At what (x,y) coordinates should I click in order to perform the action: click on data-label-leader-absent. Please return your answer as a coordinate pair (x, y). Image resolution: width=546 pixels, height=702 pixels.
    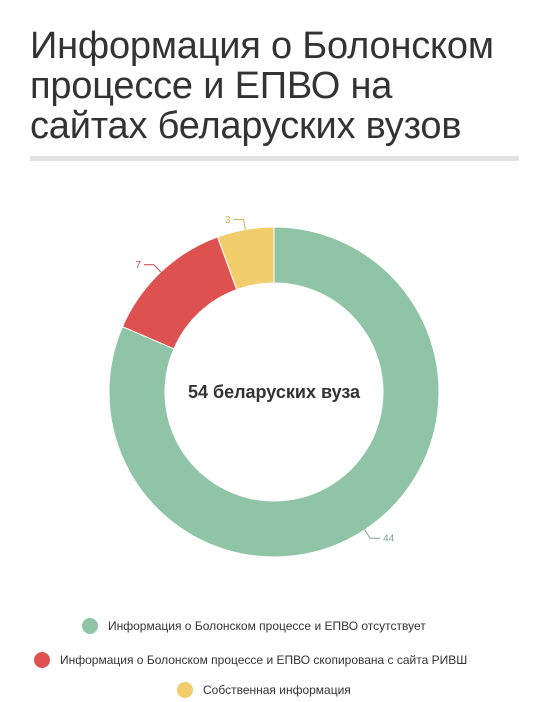
    Looking at the image, I should click on (372, 534).